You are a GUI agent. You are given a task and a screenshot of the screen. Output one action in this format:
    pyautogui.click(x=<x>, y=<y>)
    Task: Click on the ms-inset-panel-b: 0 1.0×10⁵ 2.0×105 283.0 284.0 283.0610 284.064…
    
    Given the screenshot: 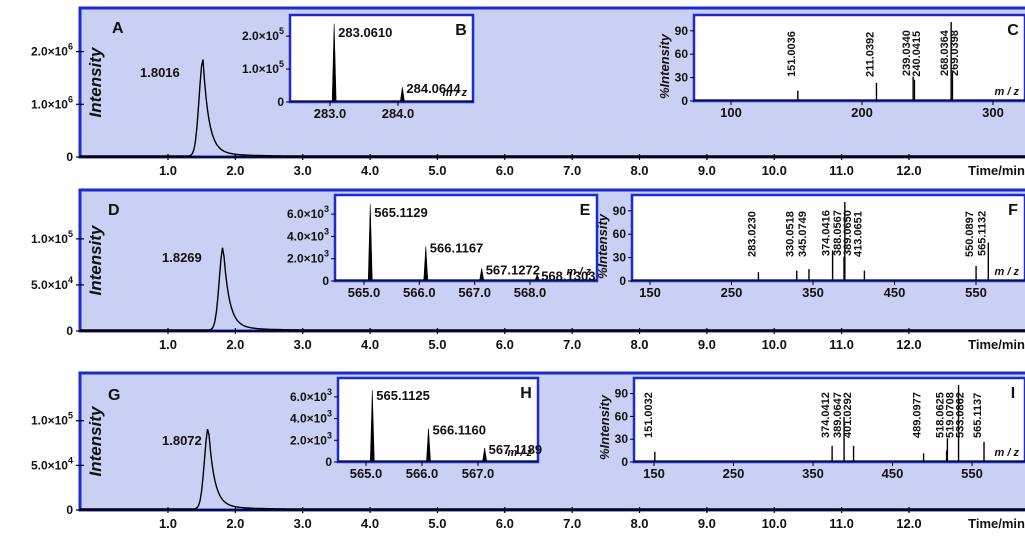 What is the action you would take?
    pyautogui.click(x=358, y=67)
    